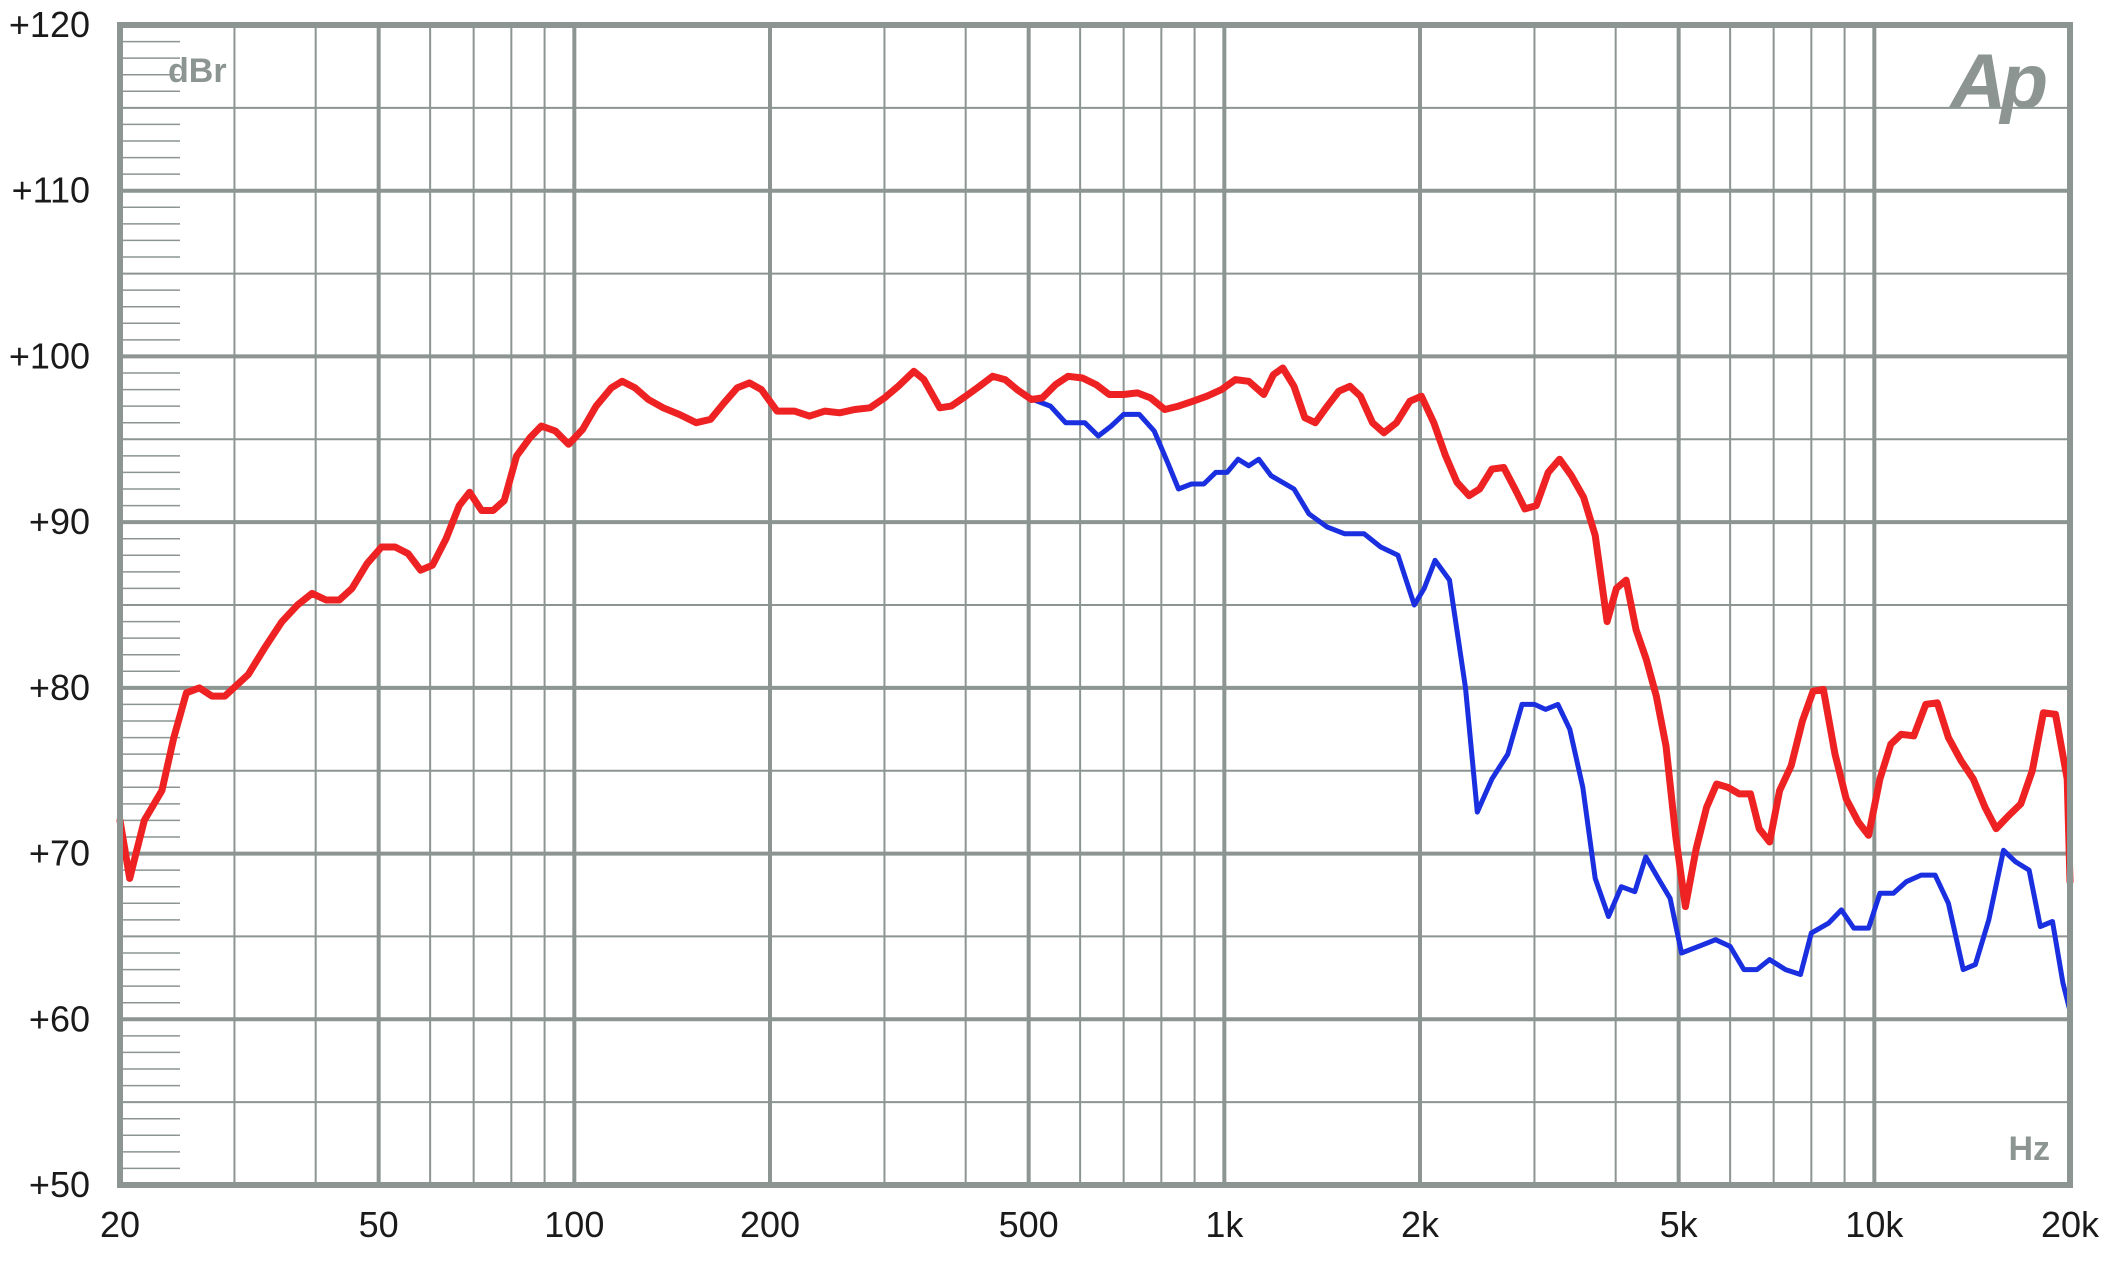 The image size is (2118, 1261). I want to click on x-tick-label: 5k, so click(1679, 1224).